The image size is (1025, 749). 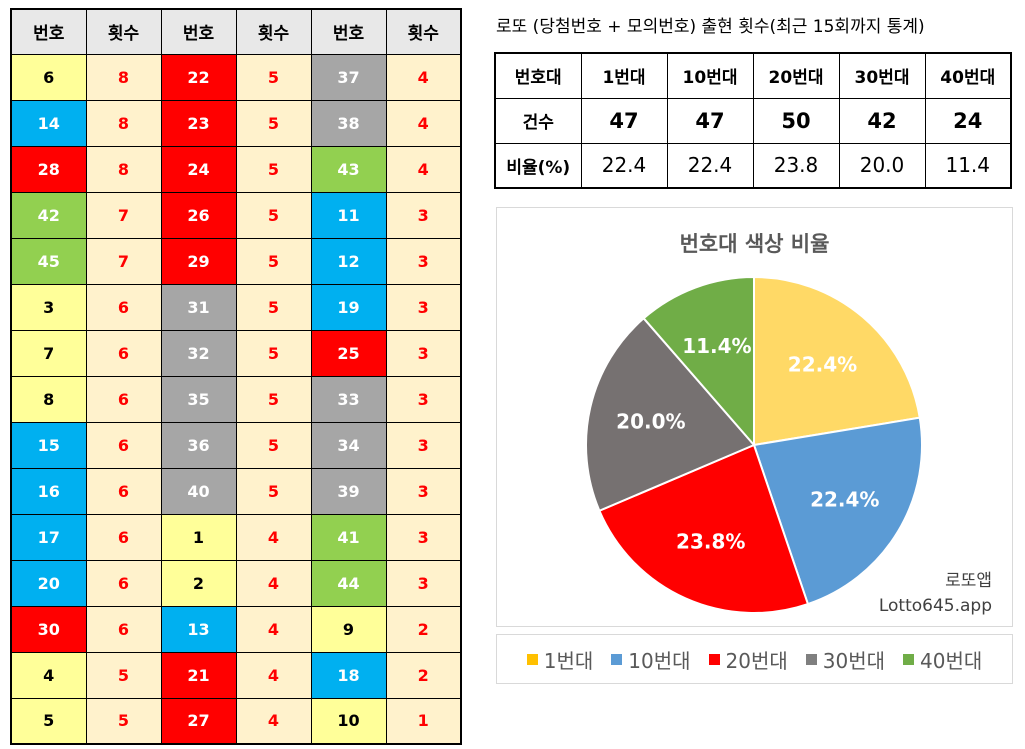 I want to click on lotto-number-cell: 17, so click(x=48, y=537).